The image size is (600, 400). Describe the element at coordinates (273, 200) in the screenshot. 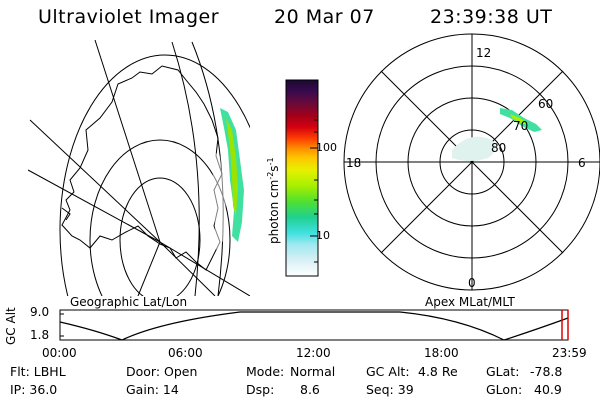

I see `colorbar-unit-label: photon cm-2s-1` at that location.